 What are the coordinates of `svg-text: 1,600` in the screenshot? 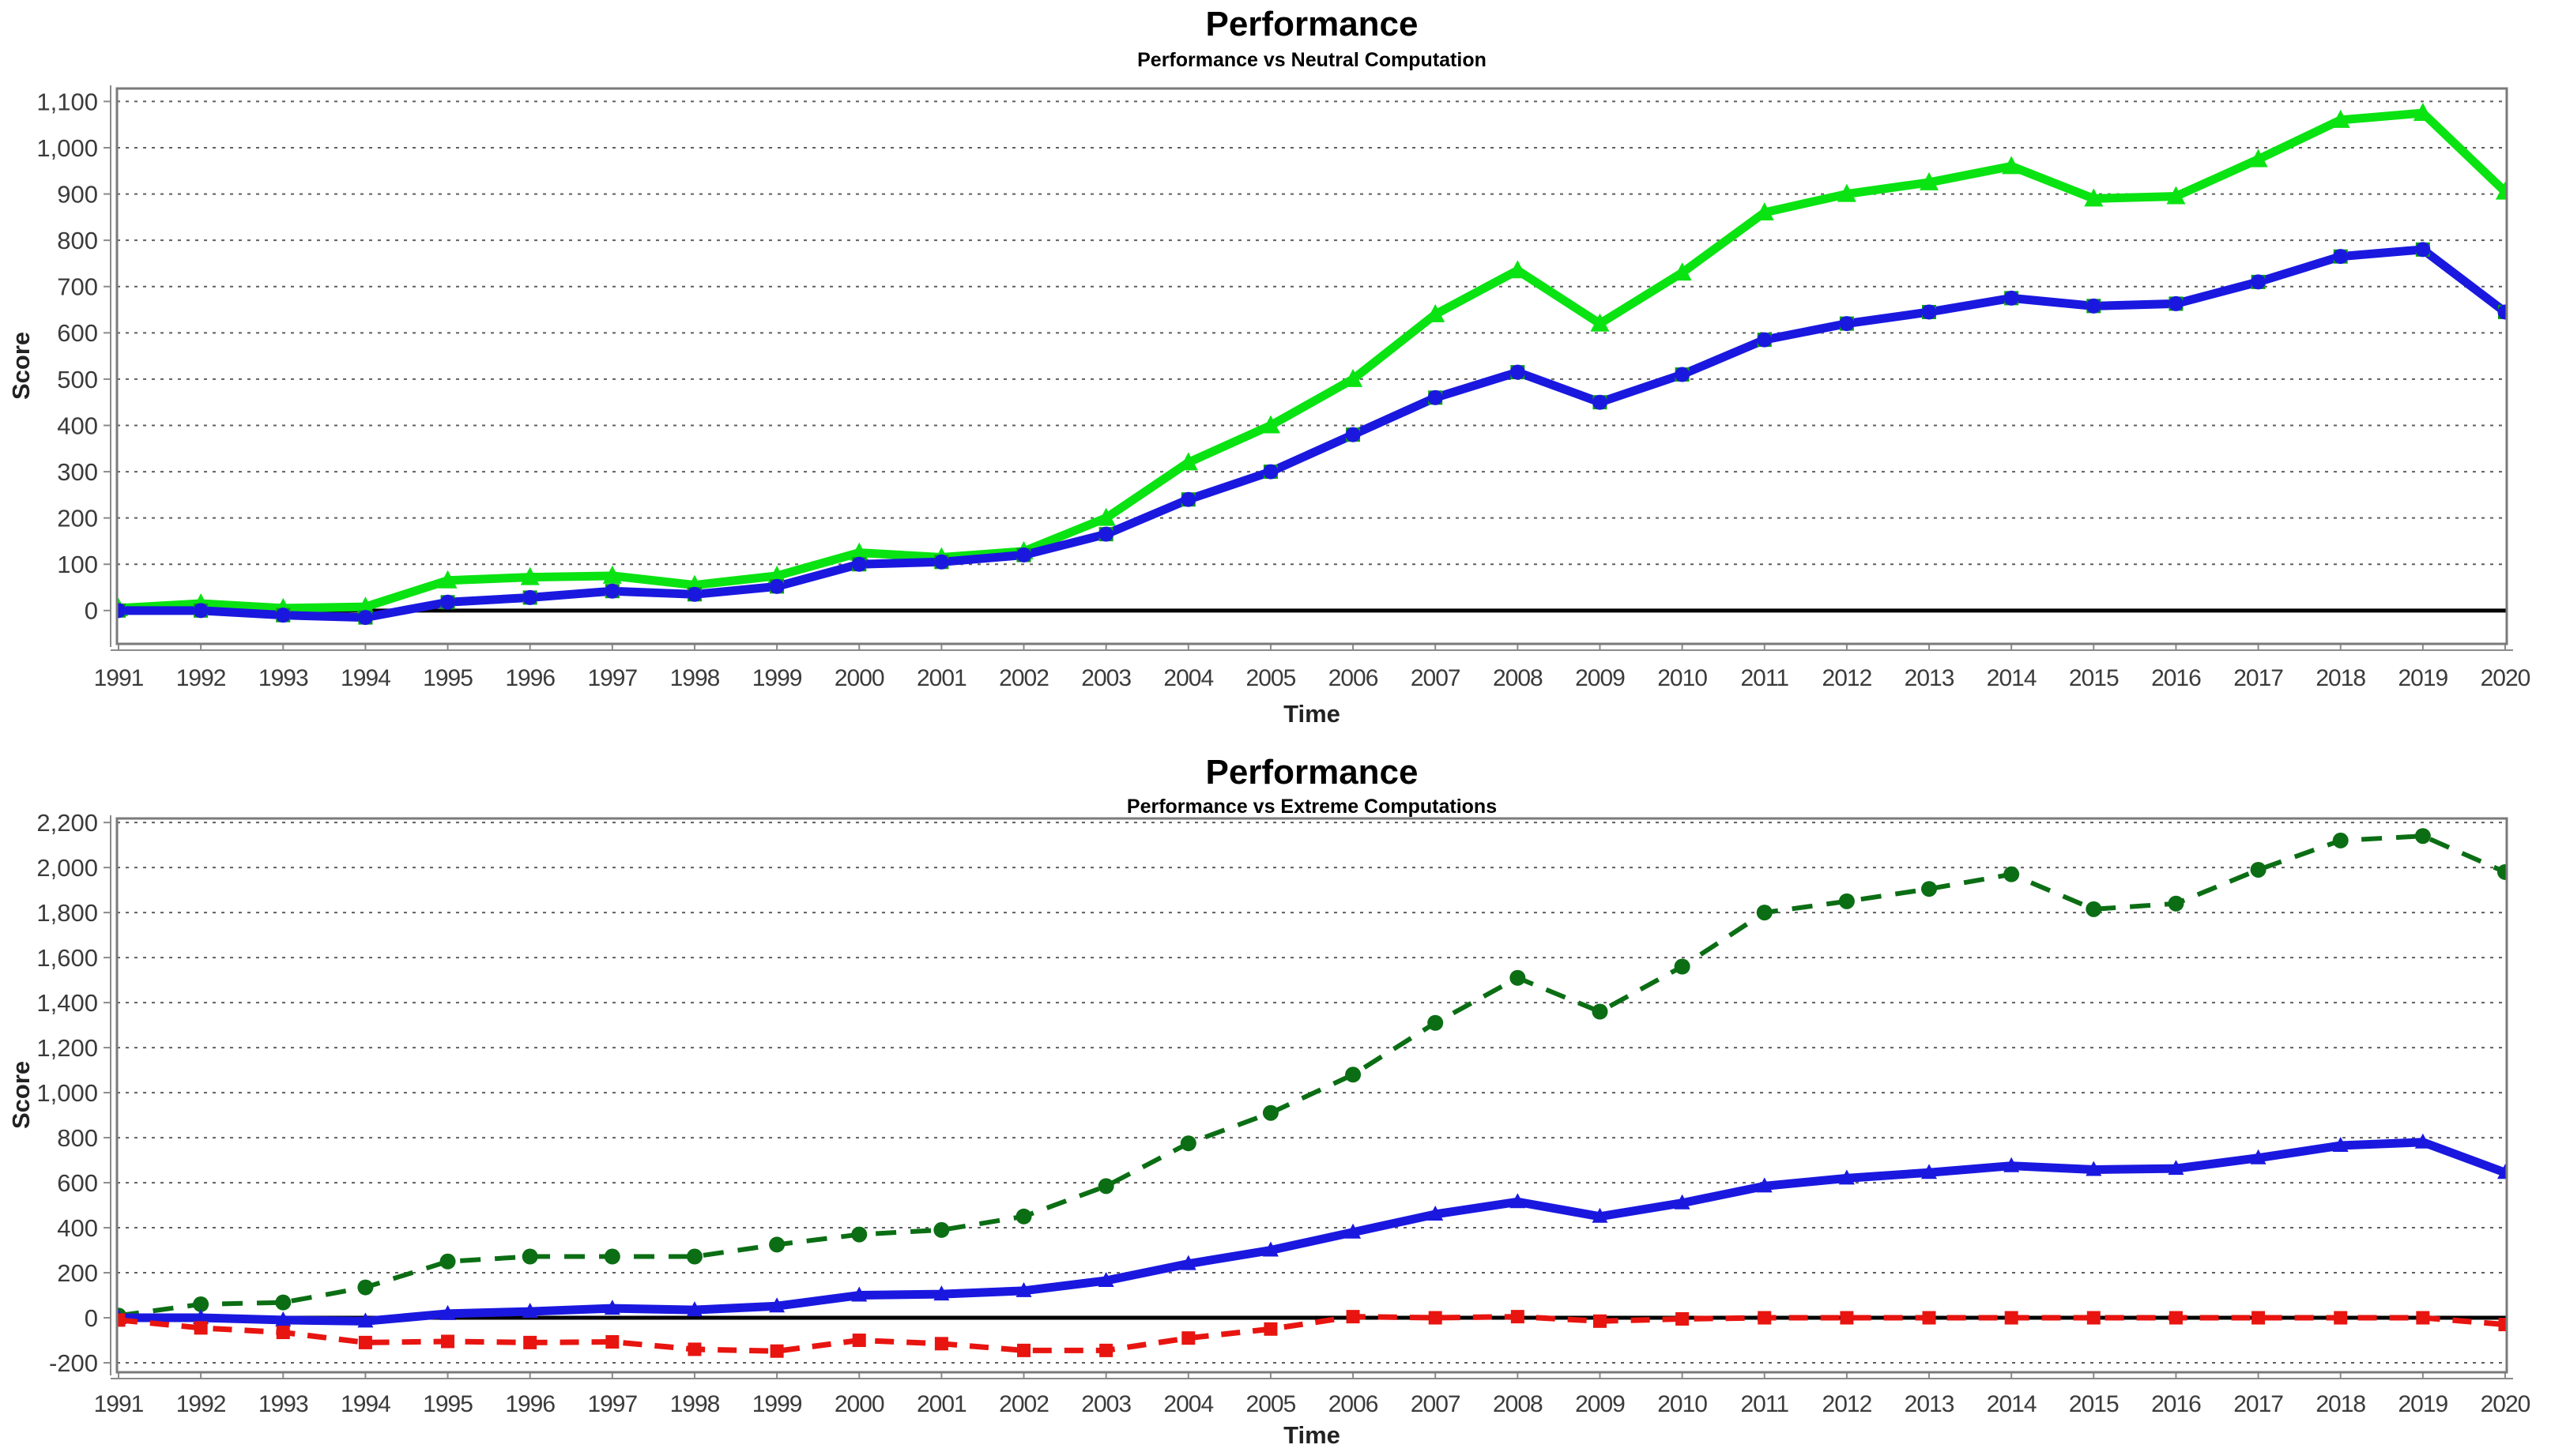 It's located at (67, 958).